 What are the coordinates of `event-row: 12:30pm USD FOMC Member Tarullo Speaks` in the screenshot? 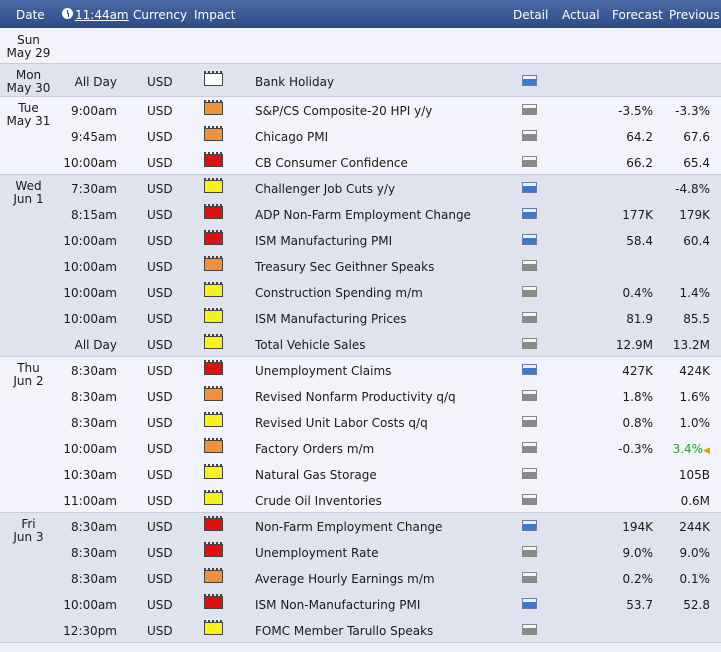 It's located at (360, 630).